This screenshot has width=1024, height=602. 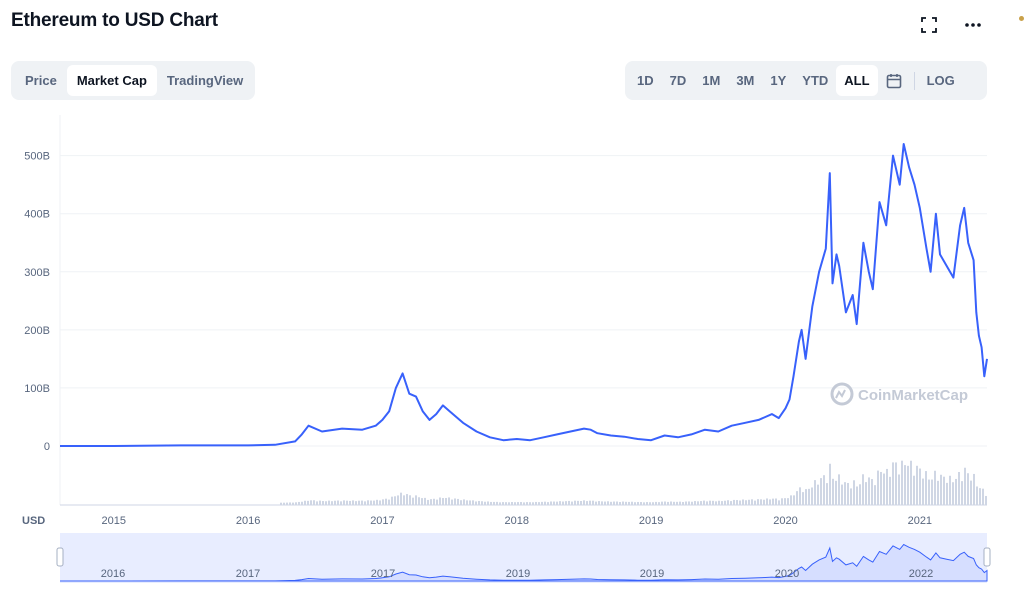 I want to click on navigator-tick-label: 2017, so click(x=383, y=574).